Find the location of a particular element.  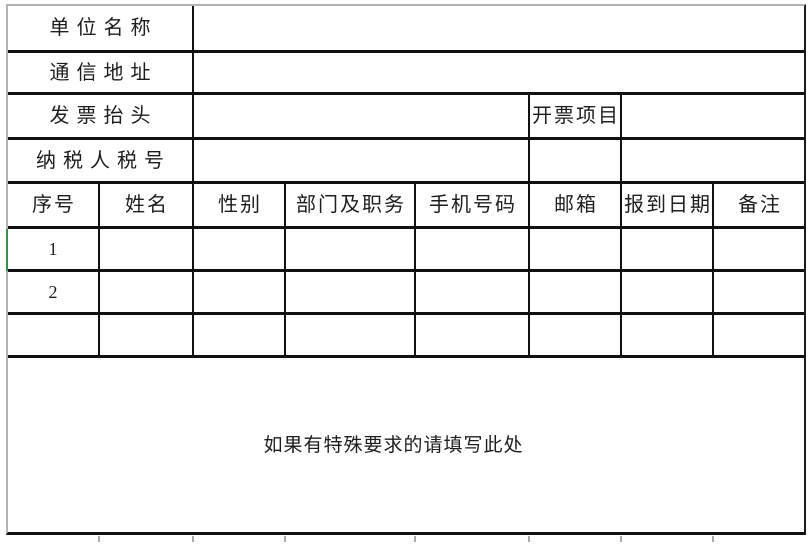

special-note-cell: 如果有特殊要求的请填写此处 is located at coordinates (393, 445).